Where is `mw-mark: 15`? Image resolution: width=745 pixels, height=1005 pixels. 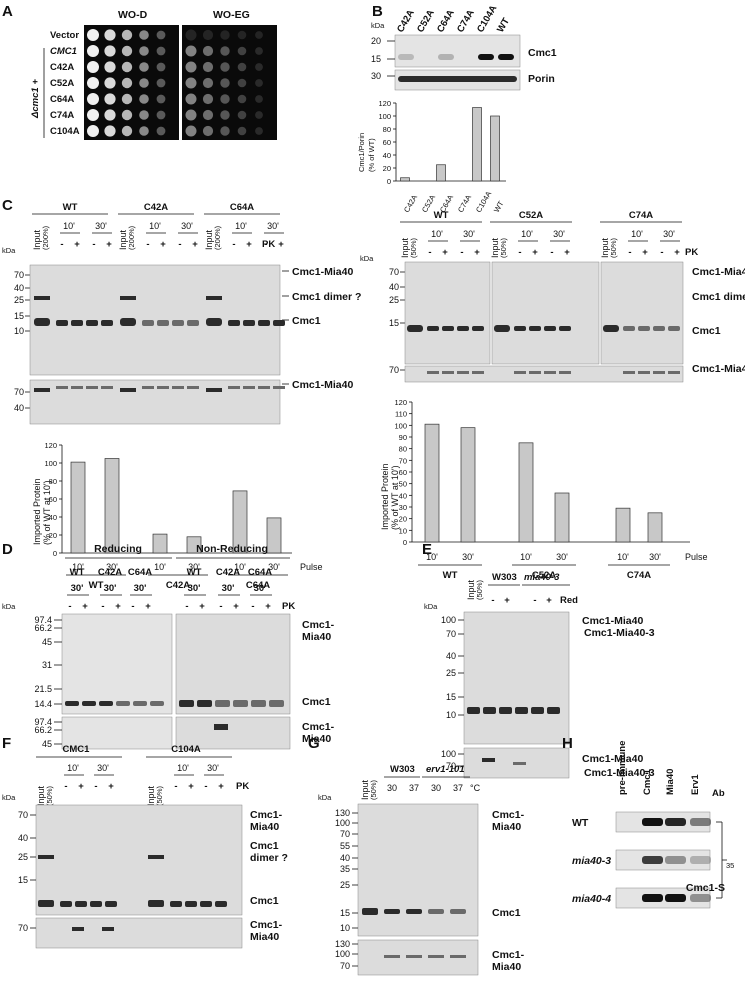
mw-mark: 15 is located at coordinates (345, 913).